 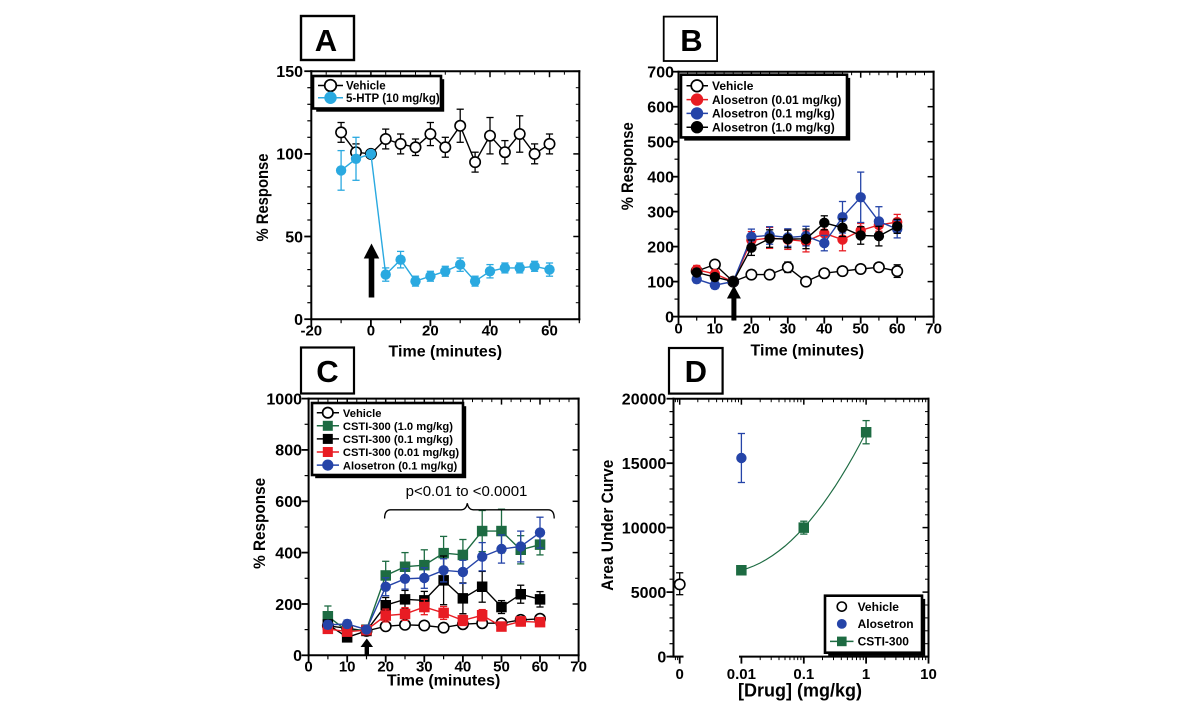 I want to click on svg-text: 5000, so click(x=649, y=593).